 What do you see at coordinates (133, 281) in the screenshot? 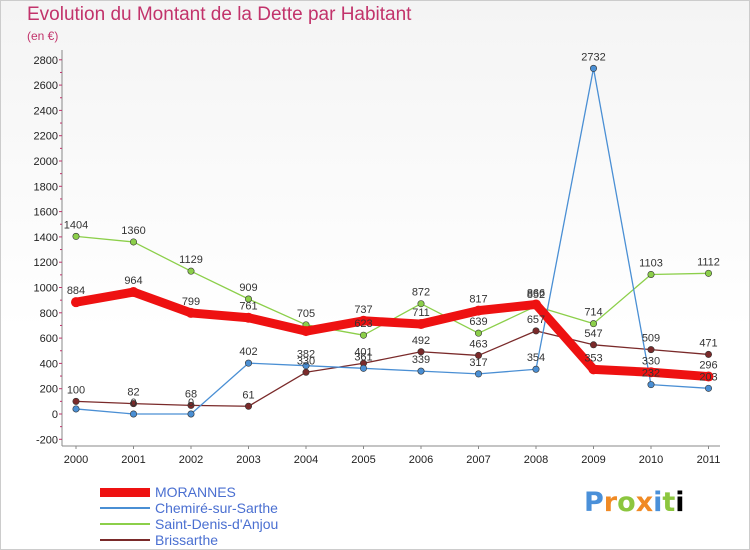
I see `data-label: 964` at bounding box center [133, 281].